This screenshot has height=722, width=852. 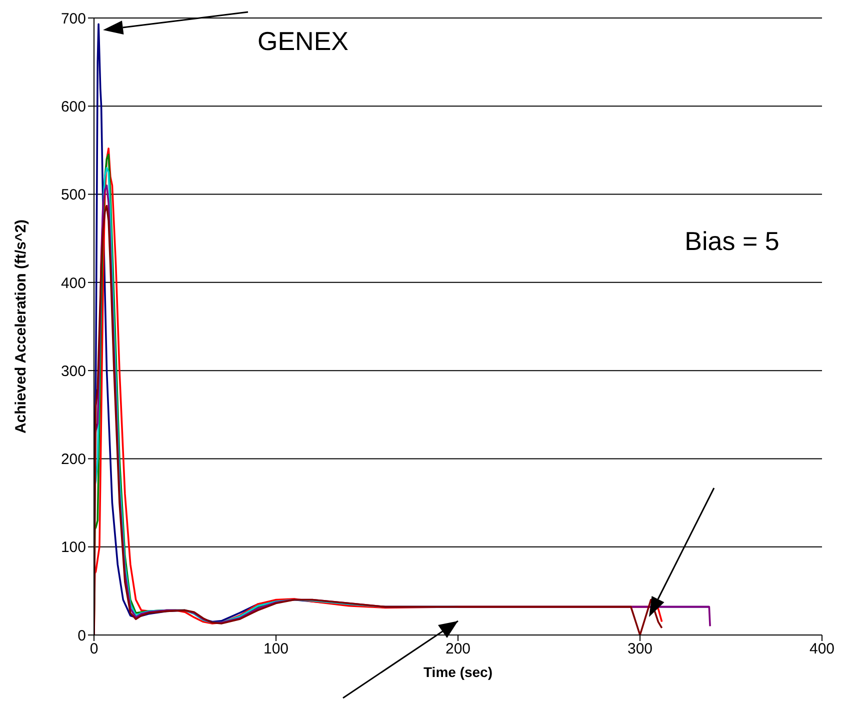 I want to click on x-tick-label: 300, so click(x=640, y=649).